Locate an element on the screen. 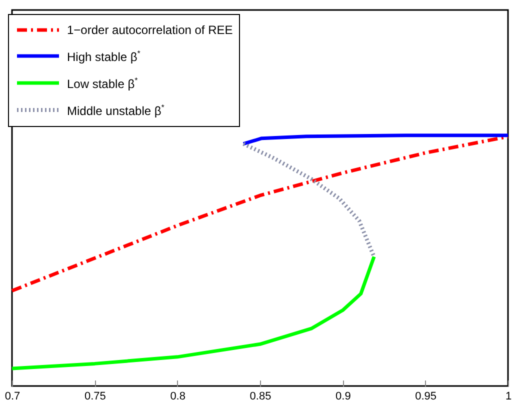 Image resolution: width=512 pixels, height=412 pixels. x-tick-label: 1 is located at coordinates (508, 396).